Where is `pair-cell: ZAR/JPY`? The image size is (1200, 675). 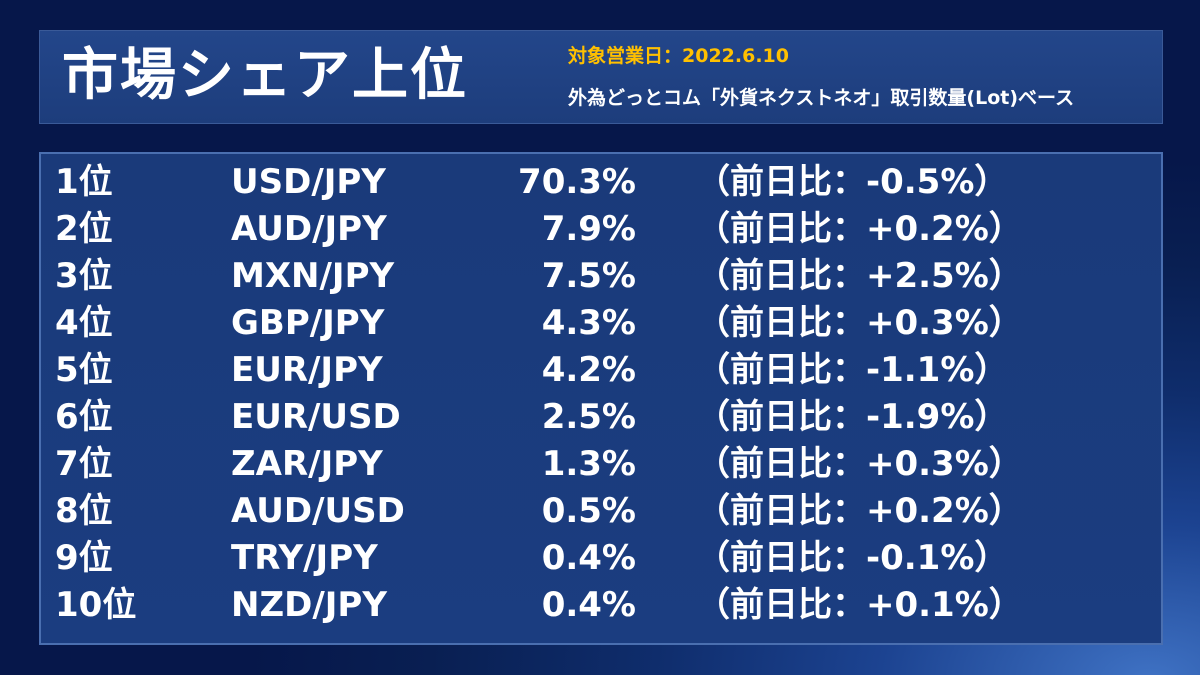
pair-cell: ZAR/JPY is located at coordinates (307, 464).